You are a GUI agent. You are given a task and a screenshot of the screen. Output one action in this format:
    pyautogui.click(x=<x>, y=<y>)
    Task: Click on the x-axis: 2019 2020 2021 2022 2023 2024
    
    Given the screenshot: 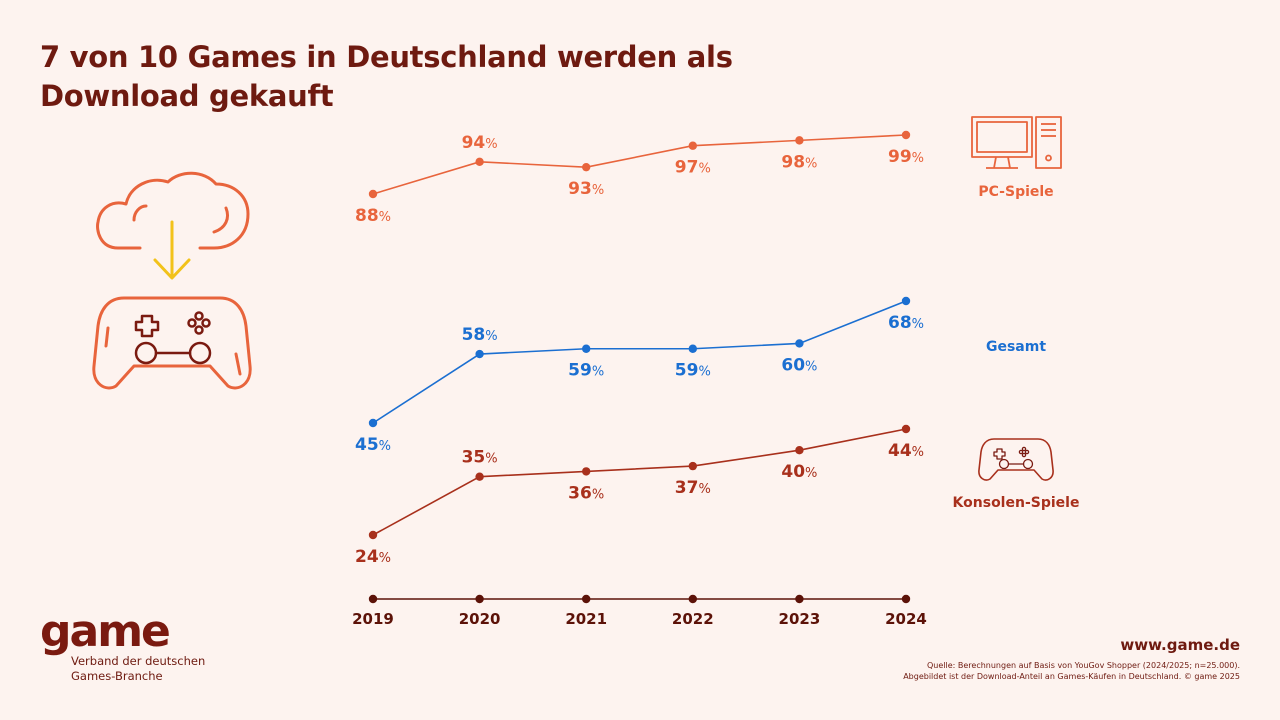 What is the action you would take?
    pyautogui.click(x=639, y=611)
    